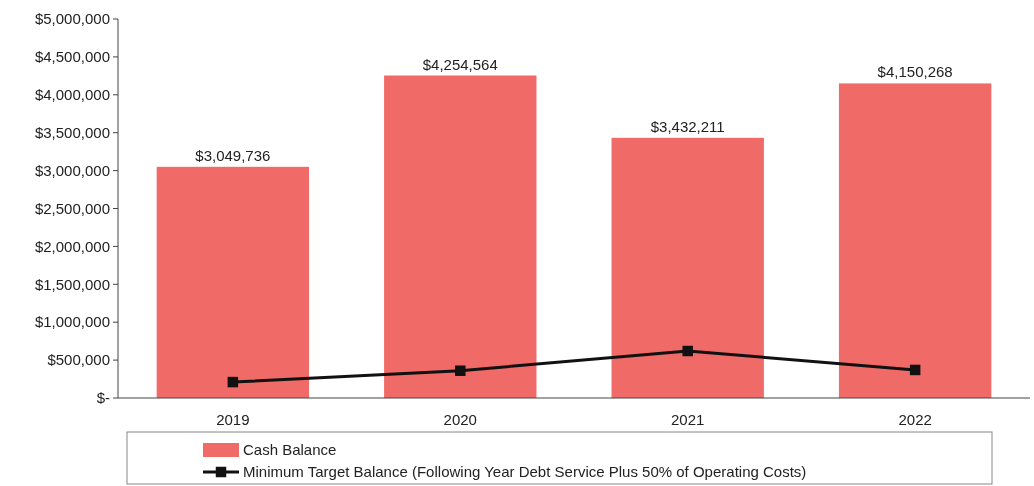 This screenshot has height=486, width=1034. What do you see at coordinates (687, 126) in the screenshot?
I see `data-label: $3,432,211` at bounding box center [687, 126].